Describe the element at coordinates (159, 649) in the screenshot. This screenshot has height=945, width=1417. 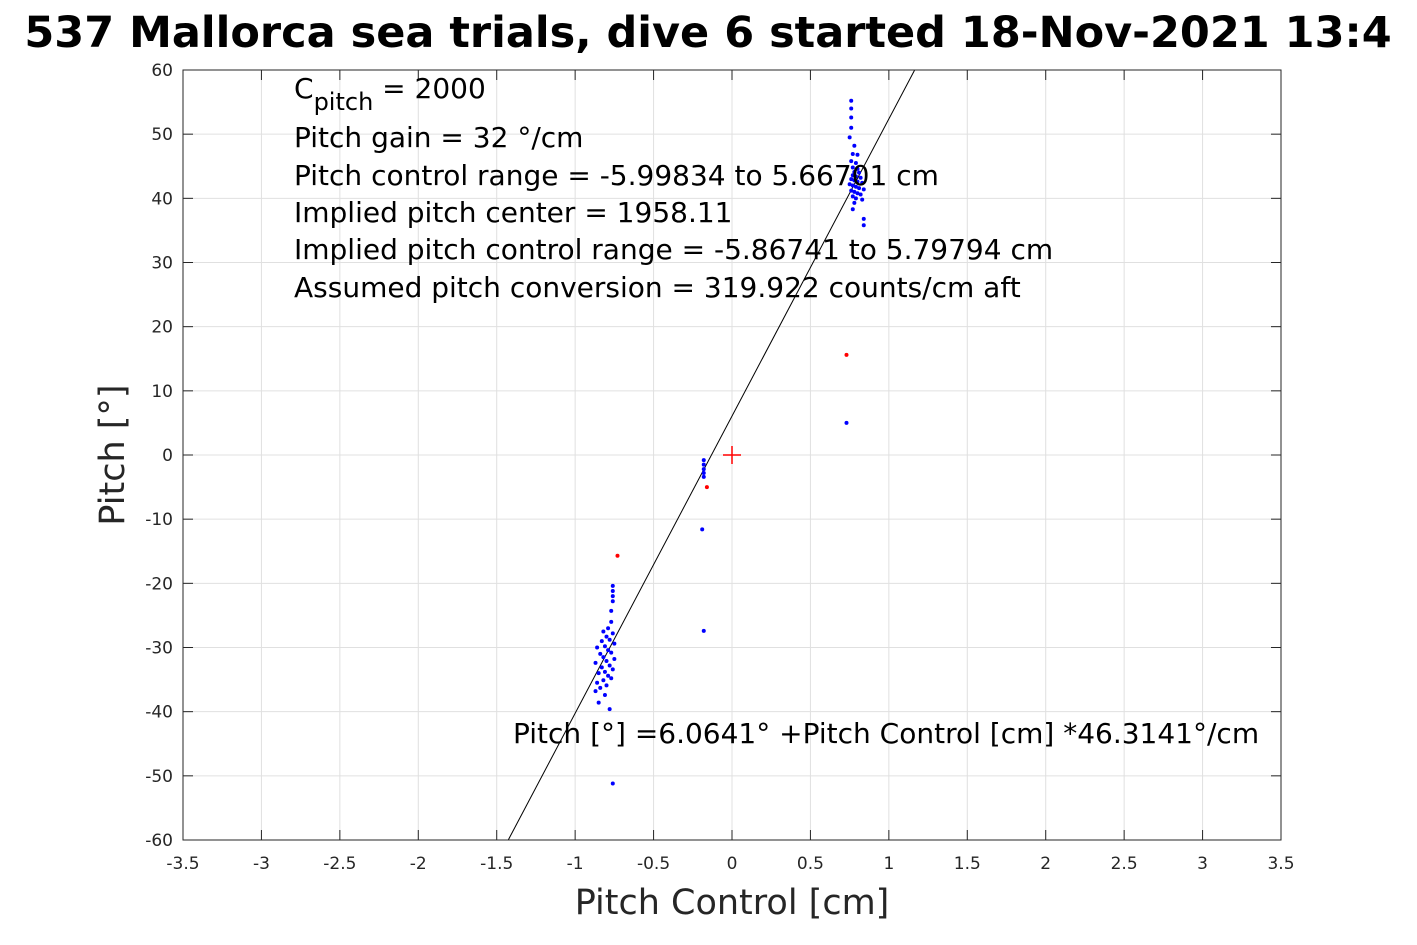
I see `y-tick-label: -30` at that location.